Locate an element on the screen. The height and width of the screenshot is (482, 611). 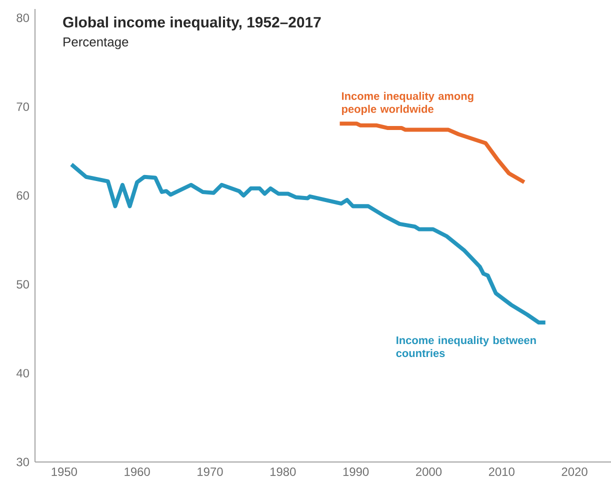
text: Percentage is located at coordinates (96, 43).